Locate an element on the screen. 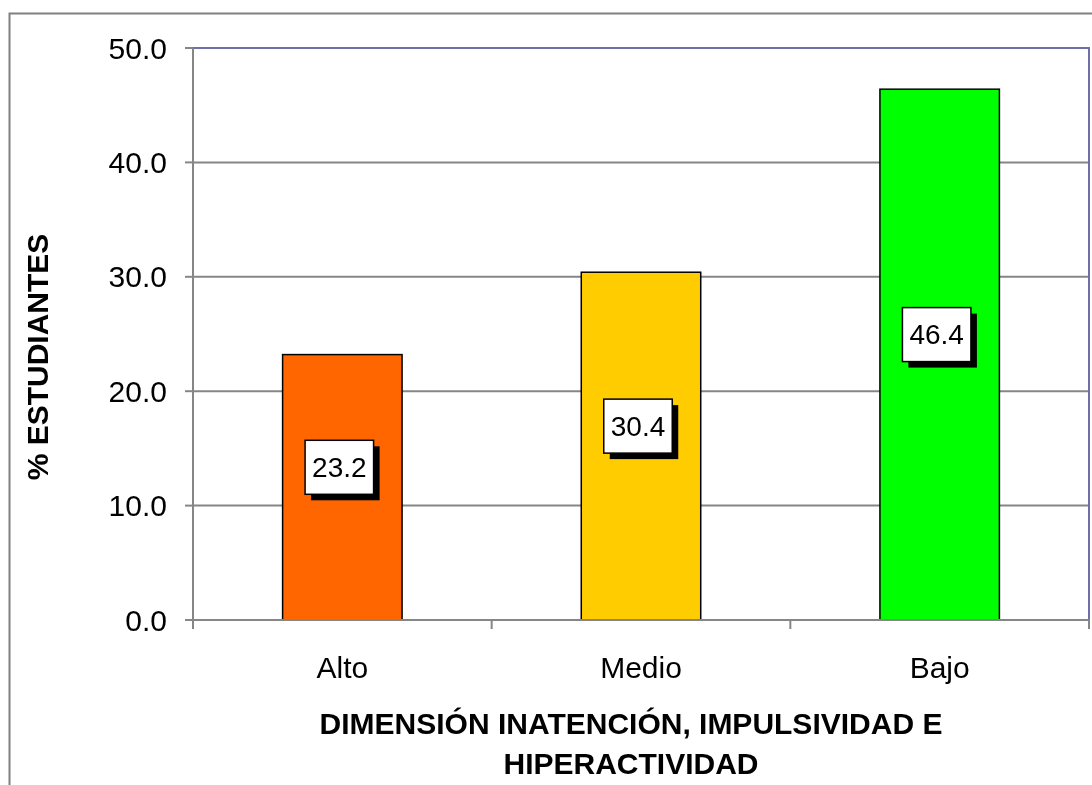 The image size is (1092, 785). y-tick-label: 50.0 is located at coordinates (137, 48).